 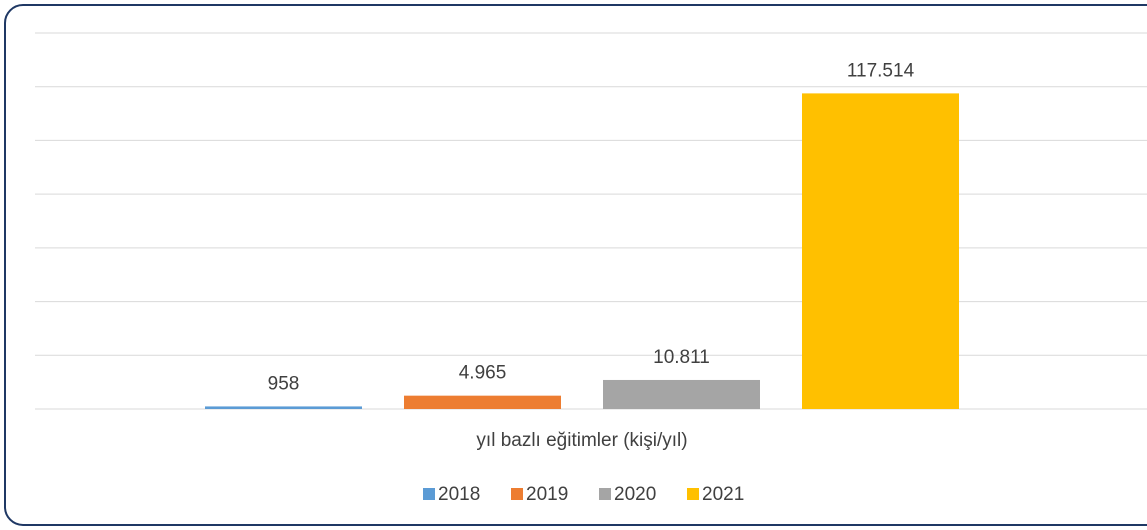 I want to click on x-tick-label: yıl bazlı eğitimler (kişi/yıl), so click(x=581, y=440).